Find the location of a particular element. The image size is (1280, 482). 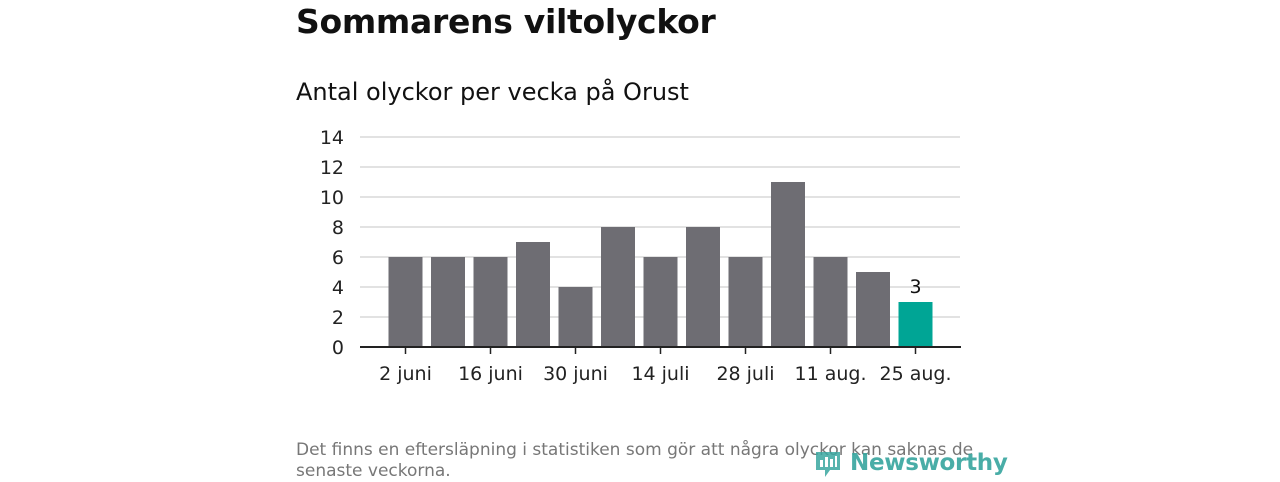

newsworthy-logo-icon is located at coordinates (828, 464).